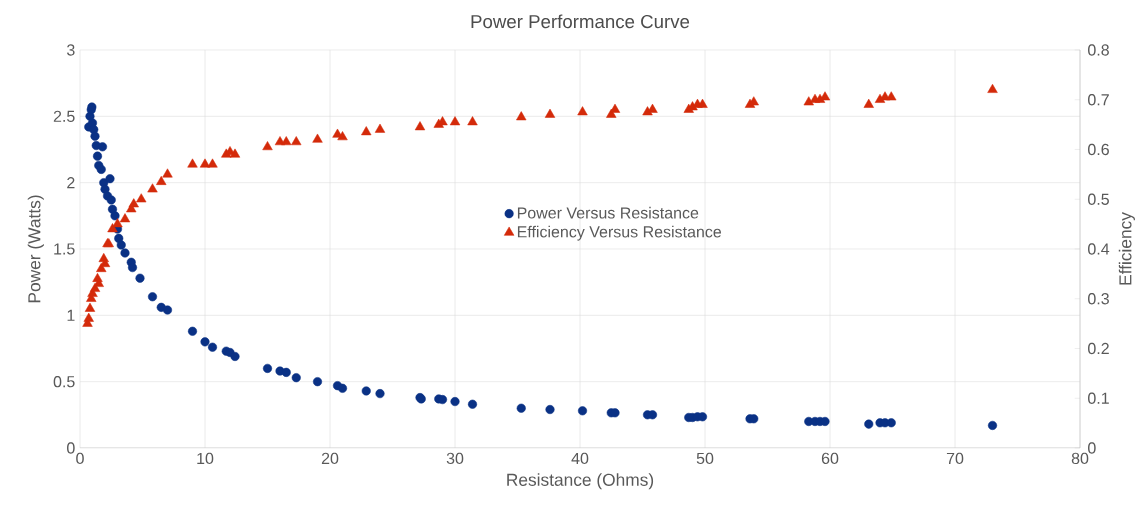 This screenshot has width=1138, height=521. What do you see at coordinates (580, 21) in the screenshot?
I see `chart-title: Power Performance Curve` at bounding box center [580, 21].